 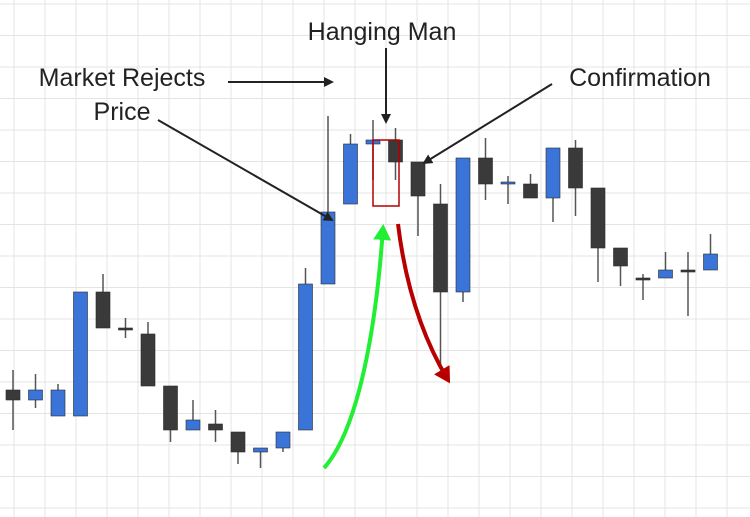 I want to click on confirmation-arrow, so click(x=487, y=124).